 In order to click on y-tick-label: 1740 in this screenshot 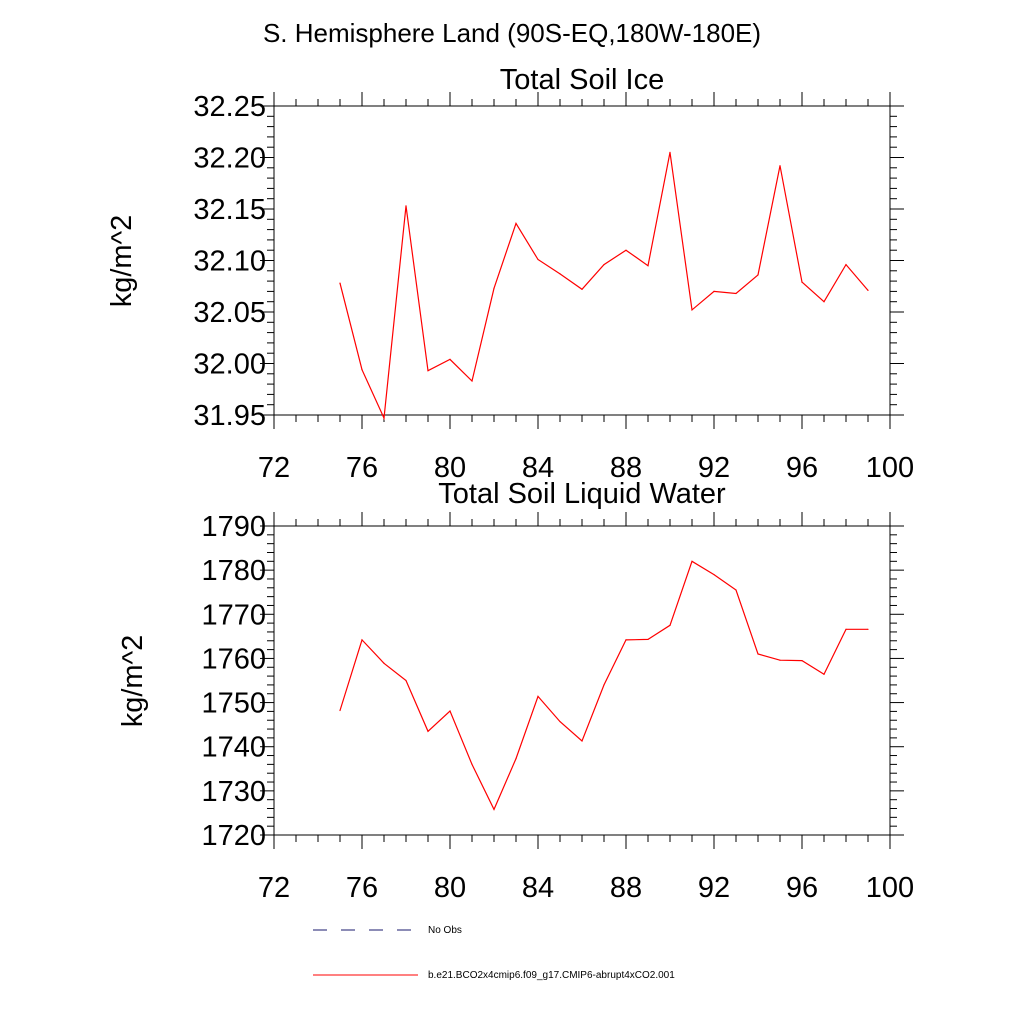, I will do `click(233, 748)`.